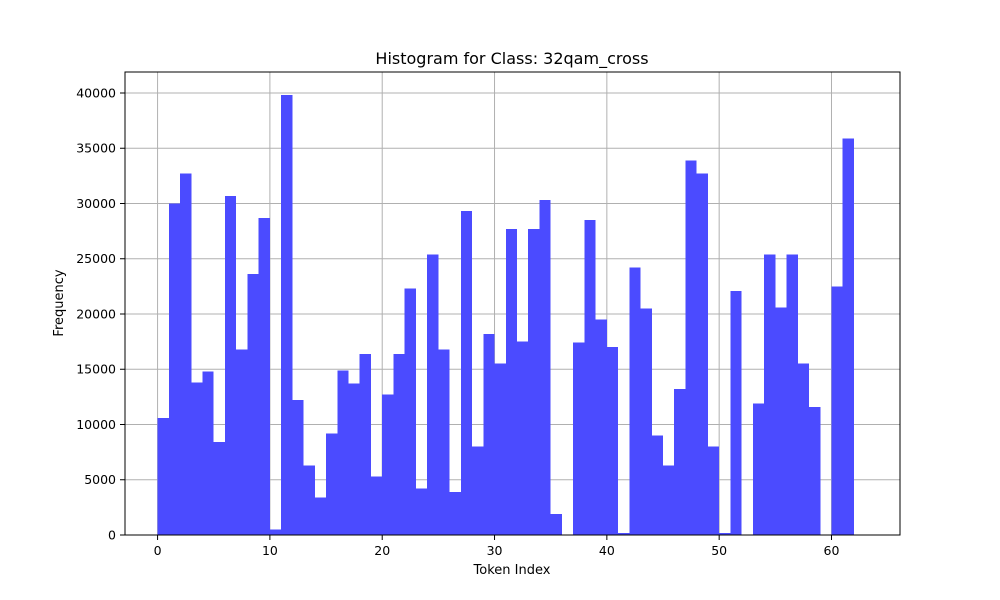 This screenshot has height=600, width=1000. What do you see at coordinates (158, 550) in the screenshot?
I see `x-tick-label: 0` at bounding box center [158, 550].